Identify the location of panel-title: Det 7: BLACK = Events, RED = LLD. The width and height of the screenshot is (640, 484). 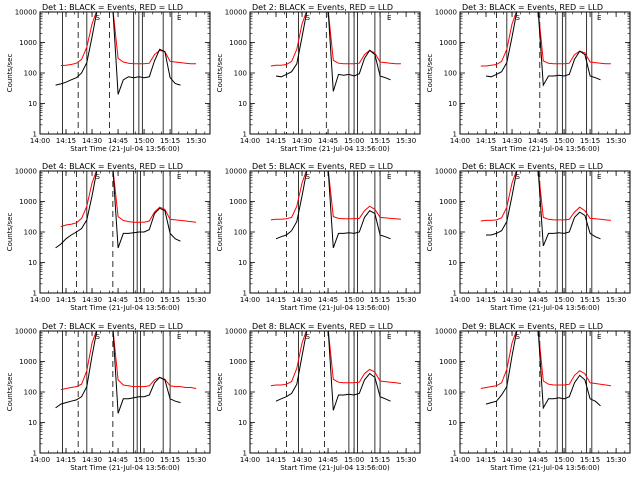
(112, 326).